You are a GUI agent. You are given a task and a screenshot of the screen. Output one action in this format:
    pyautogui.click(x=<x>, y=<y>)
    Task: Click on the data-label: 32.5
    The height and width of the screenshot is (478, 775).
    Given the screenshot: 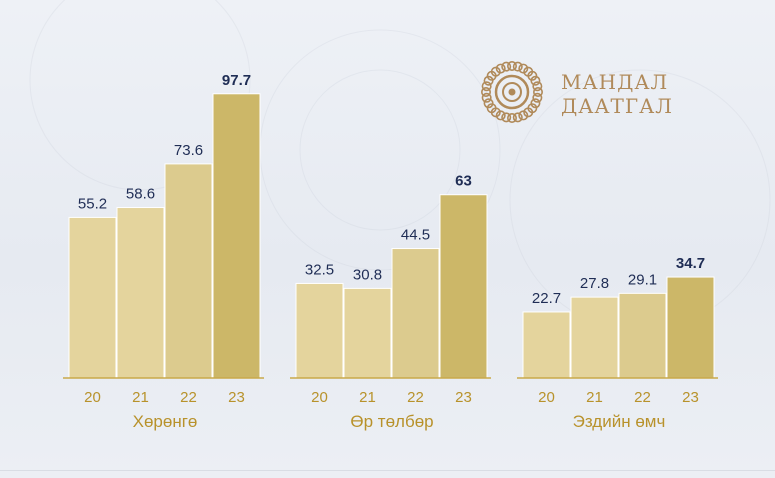 What is the action you would take?
    pyautogui.click(x=319, y=269)
    